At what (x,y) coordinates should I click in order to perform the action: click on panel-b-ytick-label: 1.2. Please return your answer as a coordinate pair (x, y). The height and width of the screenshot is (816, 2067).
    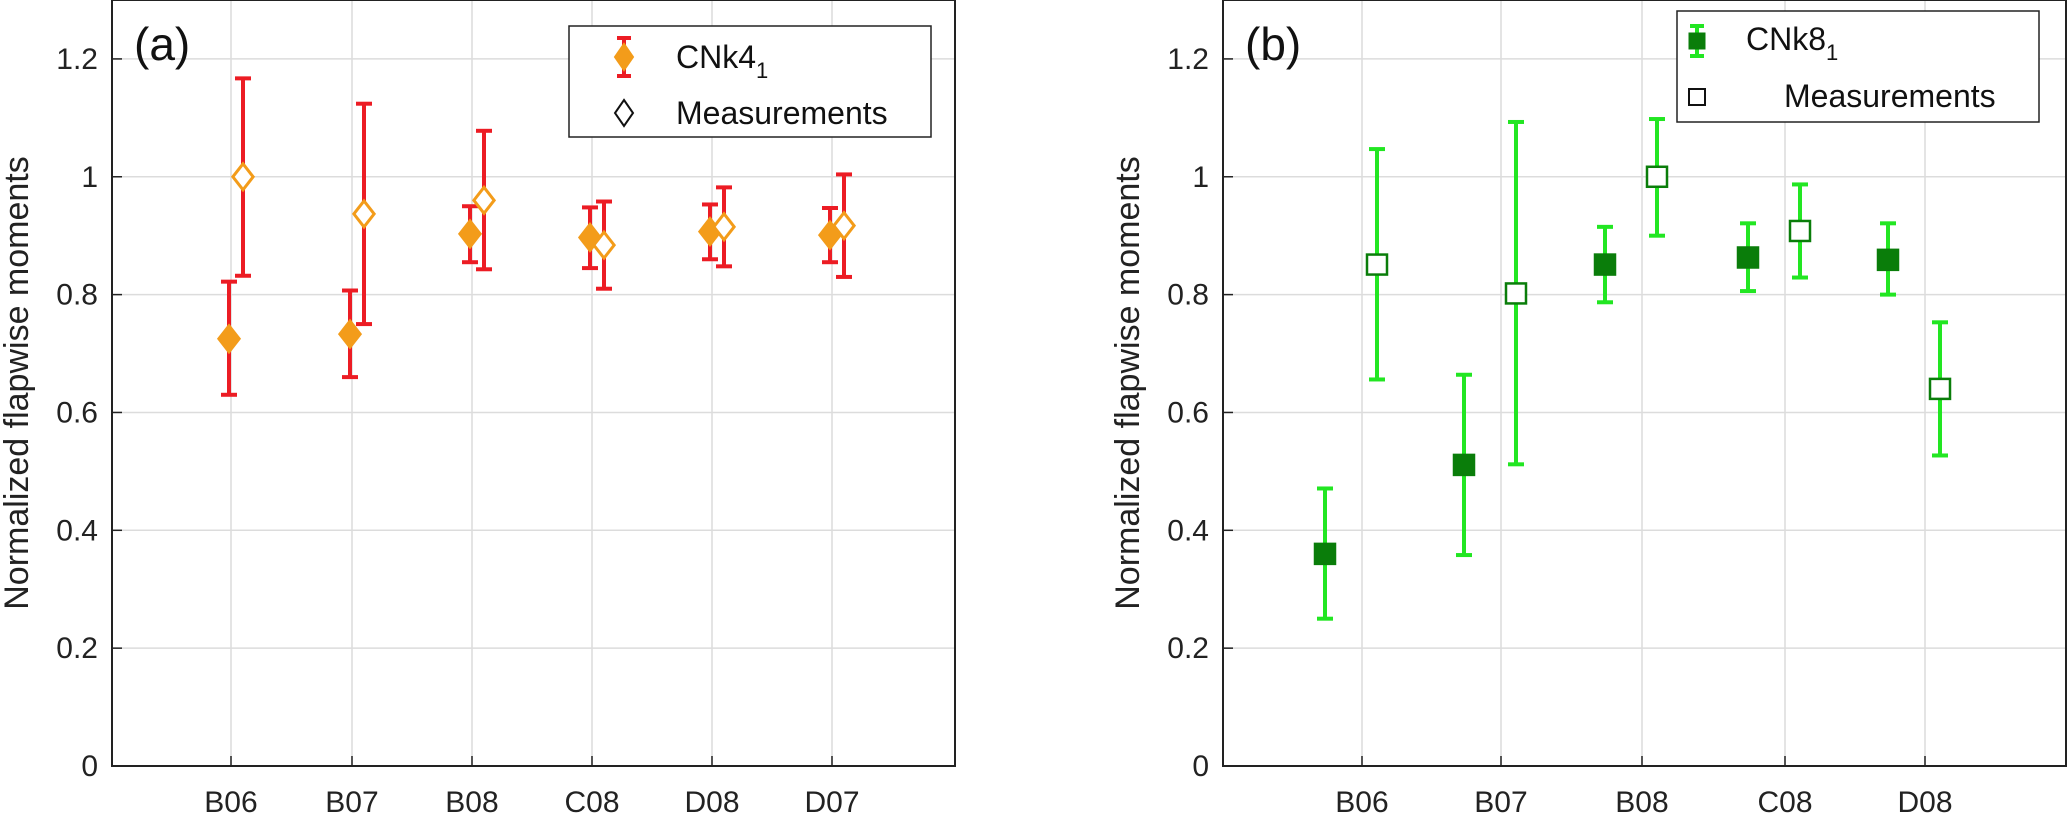
    Looking at the image, I should click on (1188, 59).